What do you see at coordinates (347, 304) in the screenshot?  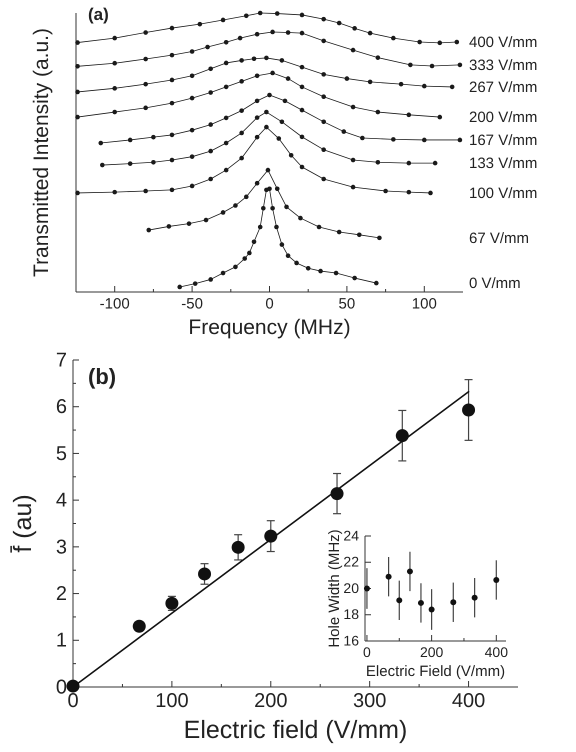 I see `x-tick-label: 50` at bounding box center [347, 304].